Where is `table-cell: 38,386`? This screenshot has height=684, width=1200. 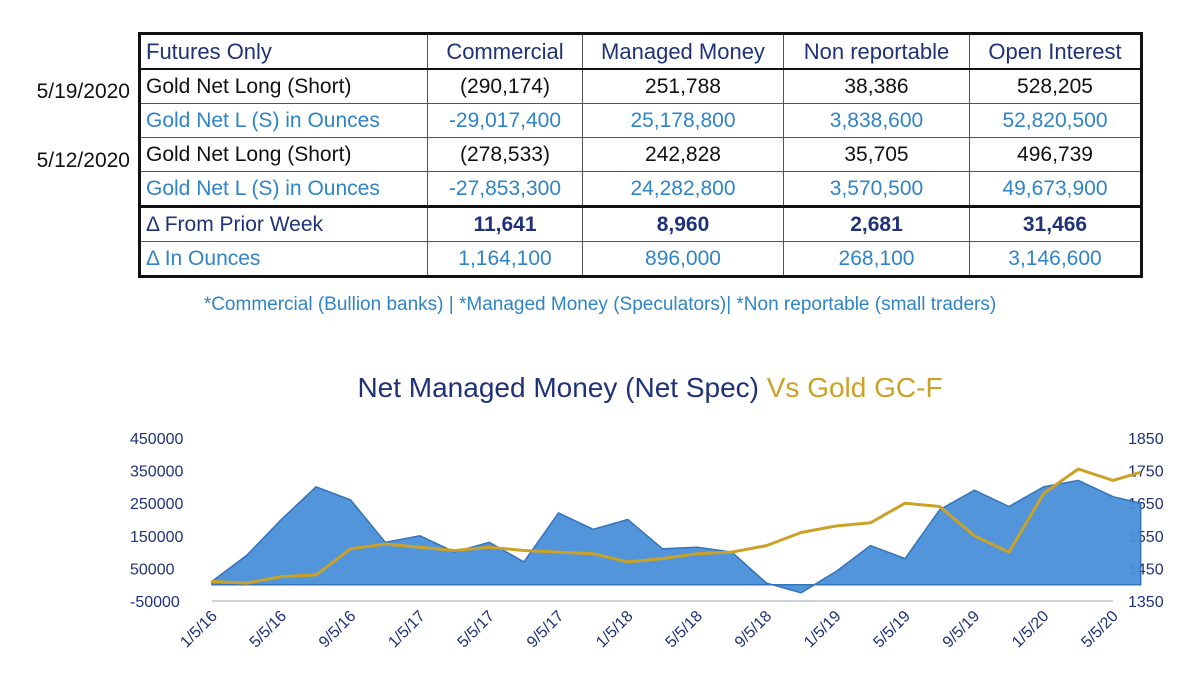
table-cell: 38,386 is located at coordinates (876, 86).